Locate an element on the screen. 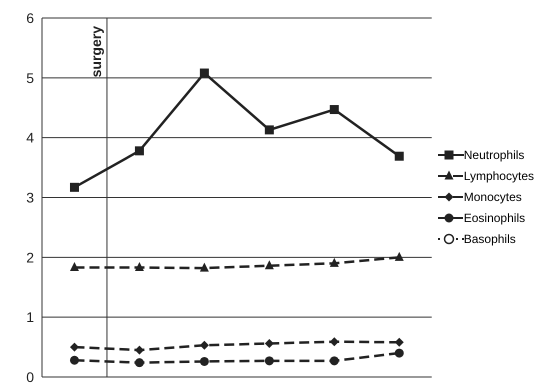 Image resolution: width=538 pixels, height=385 pixels. legend-label: Eosinophils is located at coordinates (495, 217).